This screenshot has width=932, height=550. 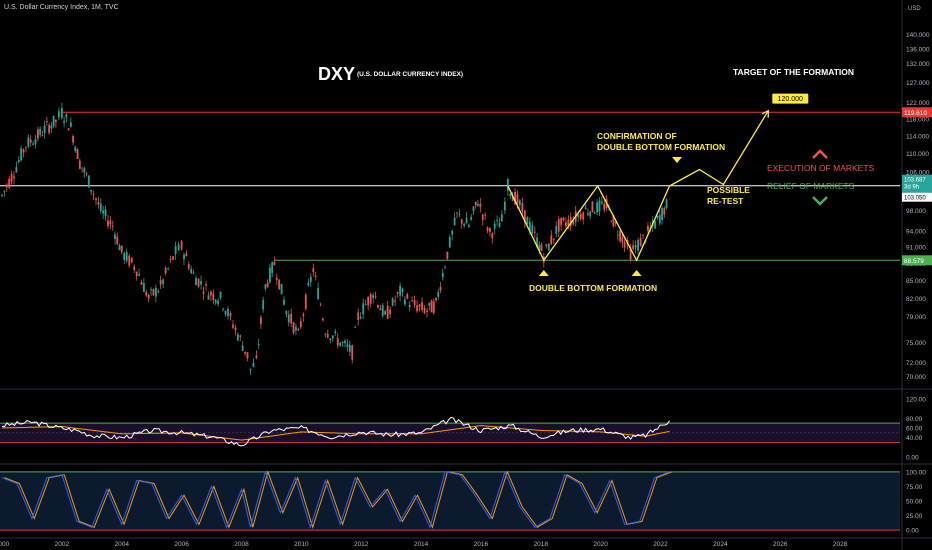 I want to click on time-tick-label: 2026, so click(x=780, y=544).